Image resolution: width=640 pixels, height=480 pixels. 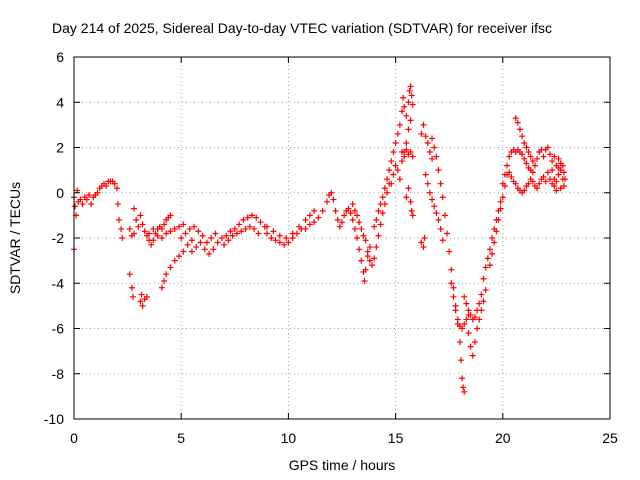 What do you see at coordinates (610, 438) in the screenshot?
I see `x-tick-label: 25` at bounding box center [610, 438].